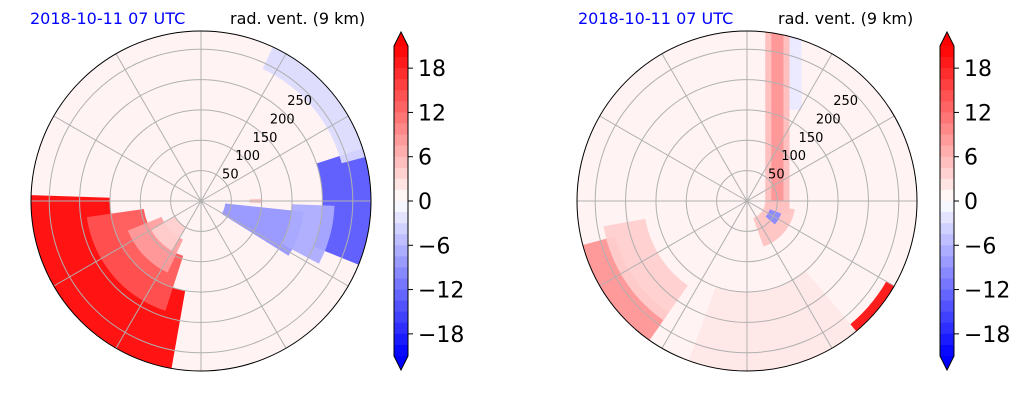 This screenshot has height=401, width=1028. Describe the element at coordinates (297, 18) in the screenshot. I see `chart-title: rad. vent. (9 km)` at that location.